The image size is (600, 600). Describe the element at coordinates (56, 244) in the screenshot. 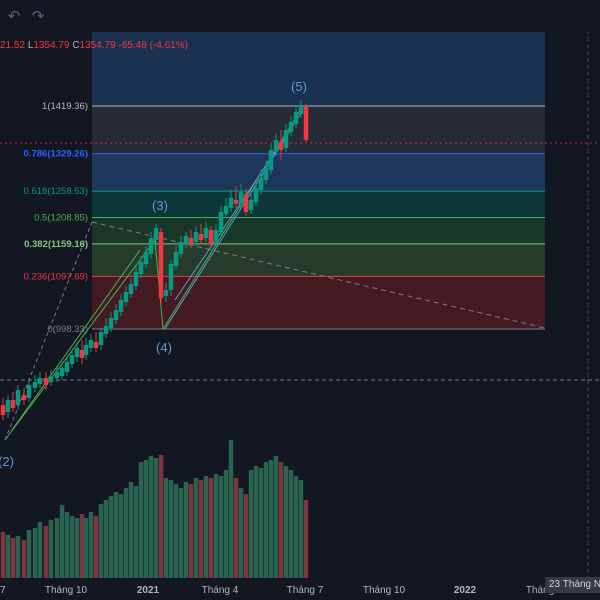

I see `fib-level-label: 0.382(1159.16)` at that location.